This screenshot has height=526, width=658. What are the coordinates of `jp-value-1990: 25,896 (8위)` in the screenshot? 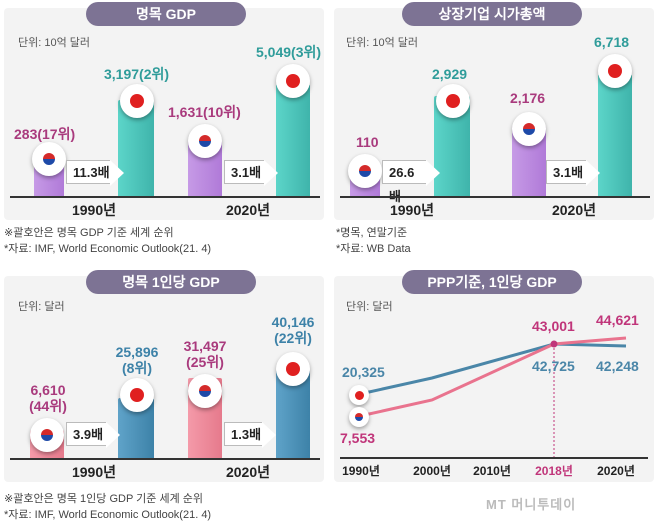 It's located at (137, 360).